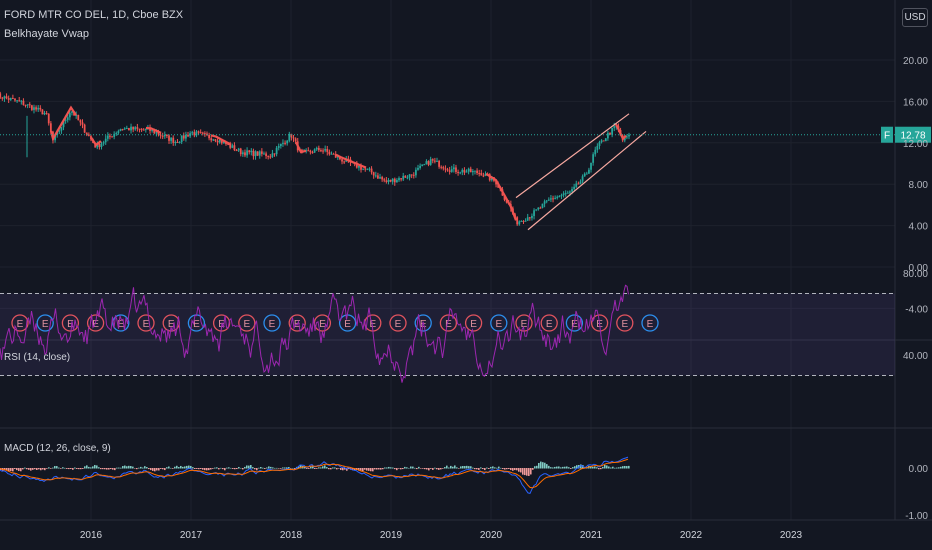  What do you see at coordinates (322, 323) in the screenshot?
I see `earnings-marker-icon: E` at bounding box center [322, 323].